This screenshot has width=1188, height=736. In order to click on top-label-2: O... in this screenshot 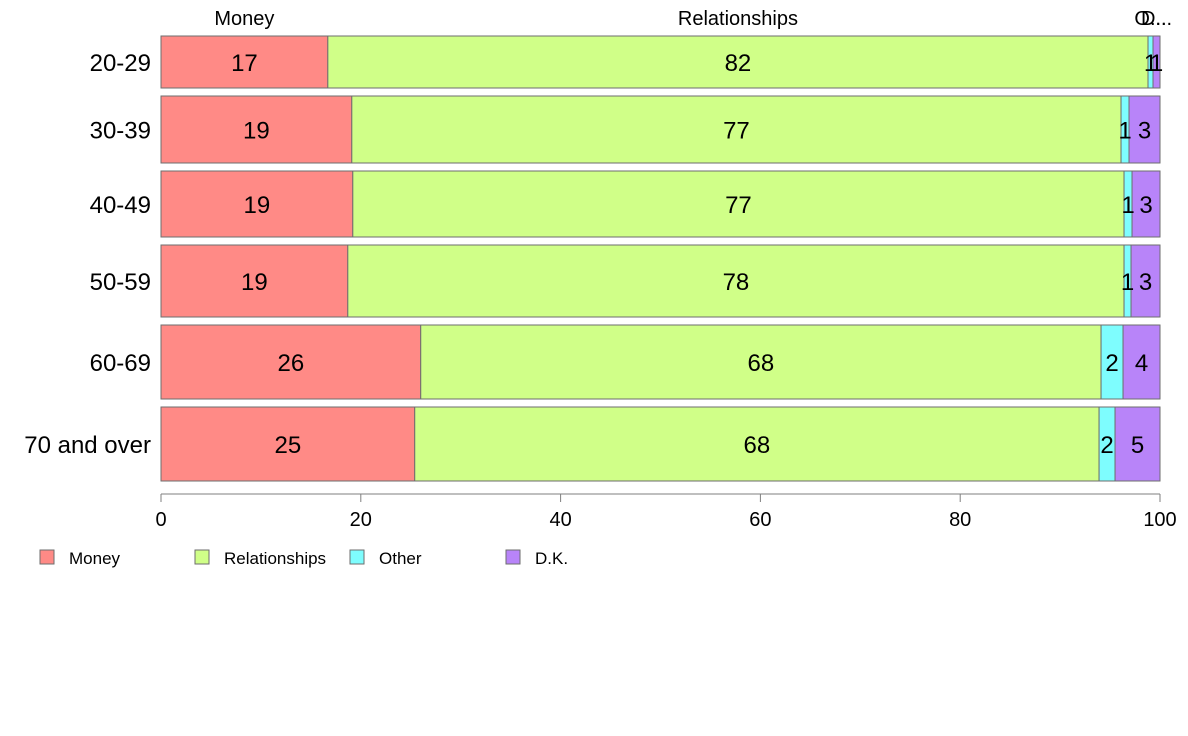, I will do `click(1150, 19)`.